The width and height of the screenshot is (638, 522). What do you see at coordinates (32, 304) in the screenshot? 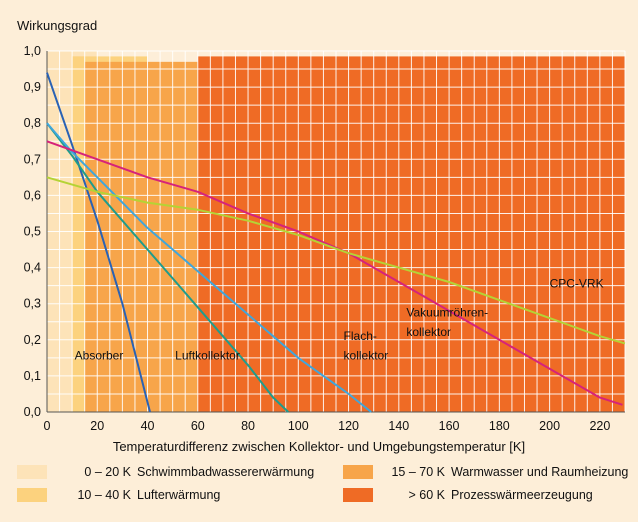
I see `y-tick-label: 0,3` at bounding box center [32, 304].